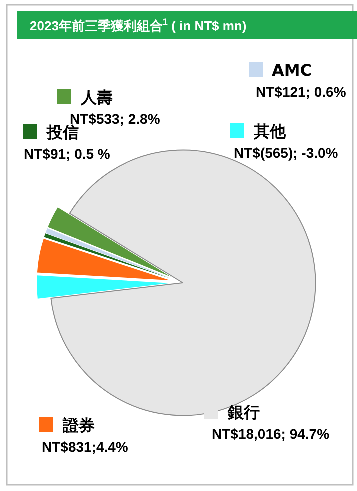 The height and width of the screenshot is (491, 357). What do you see at coordinates (85, 447) in the screenshot?
I see `data-label: NT$831;4.4%` at bounding box center [85, 447].